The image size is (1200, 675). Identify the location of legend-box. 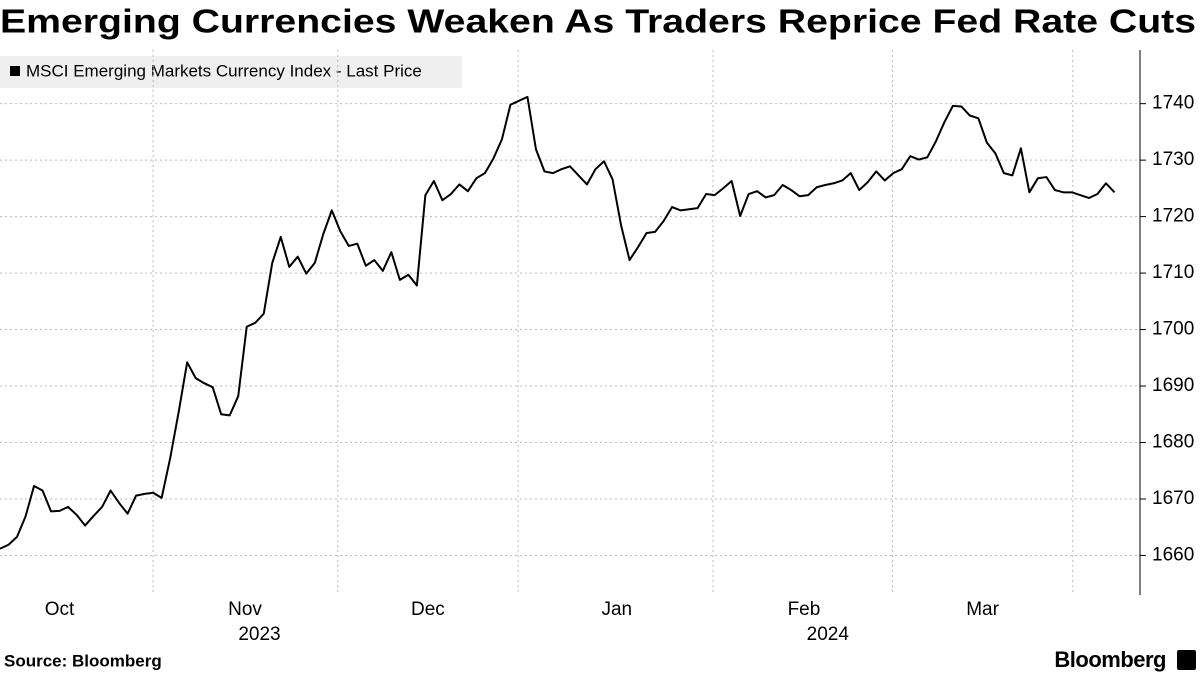
(231, 72).